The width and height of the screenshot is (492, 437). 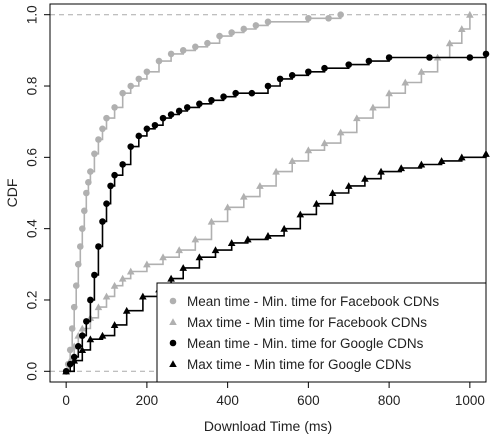 I want to click on x-tick-label: 800, so click(x=389, y=400).